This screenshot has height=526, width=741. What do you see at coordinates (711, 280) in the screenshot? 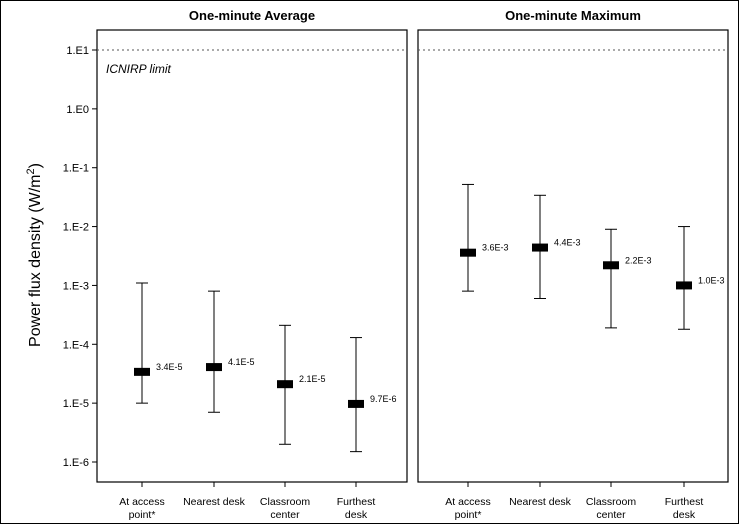
I see `data-label-1-3: 1.0E-3` at bounding box center [711, 280].